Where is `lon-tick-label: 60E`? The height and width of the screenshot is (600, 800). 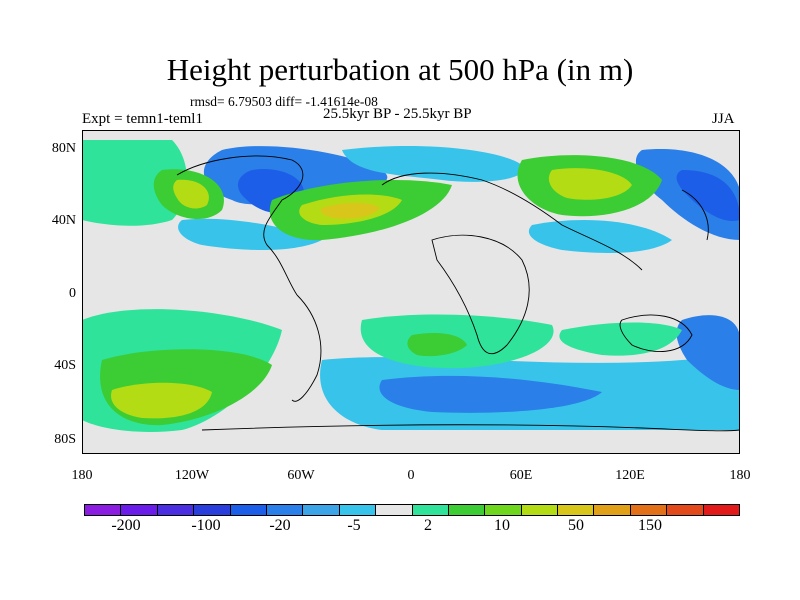 lon-tick-label: 60E is located at coordinates (521, 475).